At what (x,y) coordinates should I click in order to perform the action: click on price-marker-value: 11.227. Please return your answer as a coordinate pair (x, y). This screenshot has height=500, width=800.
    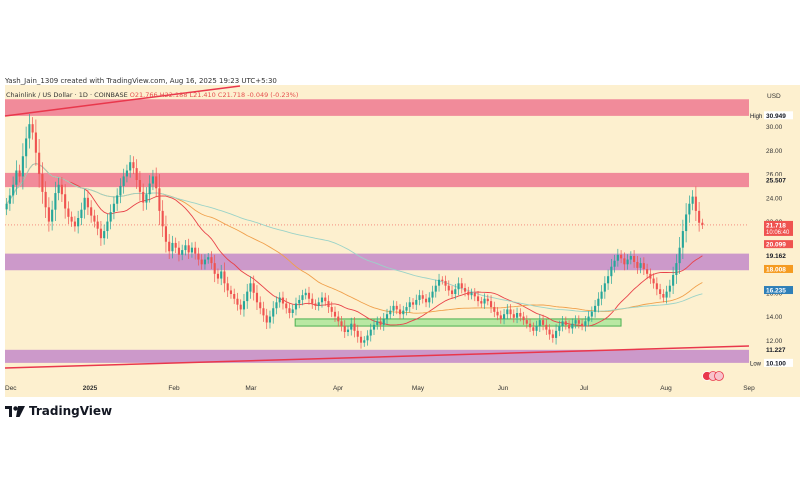
    Looking at the image, I should click on (776, 350).